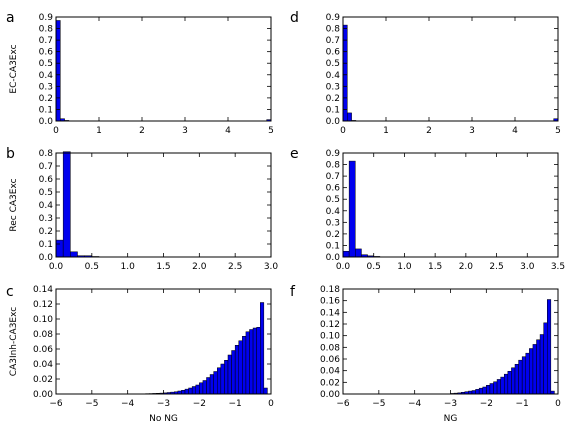  What do you see at coordinates (330, 348) in the screenshot?
I see `ytick-label-f-4: 0.08` at bounding box center [330, 348].